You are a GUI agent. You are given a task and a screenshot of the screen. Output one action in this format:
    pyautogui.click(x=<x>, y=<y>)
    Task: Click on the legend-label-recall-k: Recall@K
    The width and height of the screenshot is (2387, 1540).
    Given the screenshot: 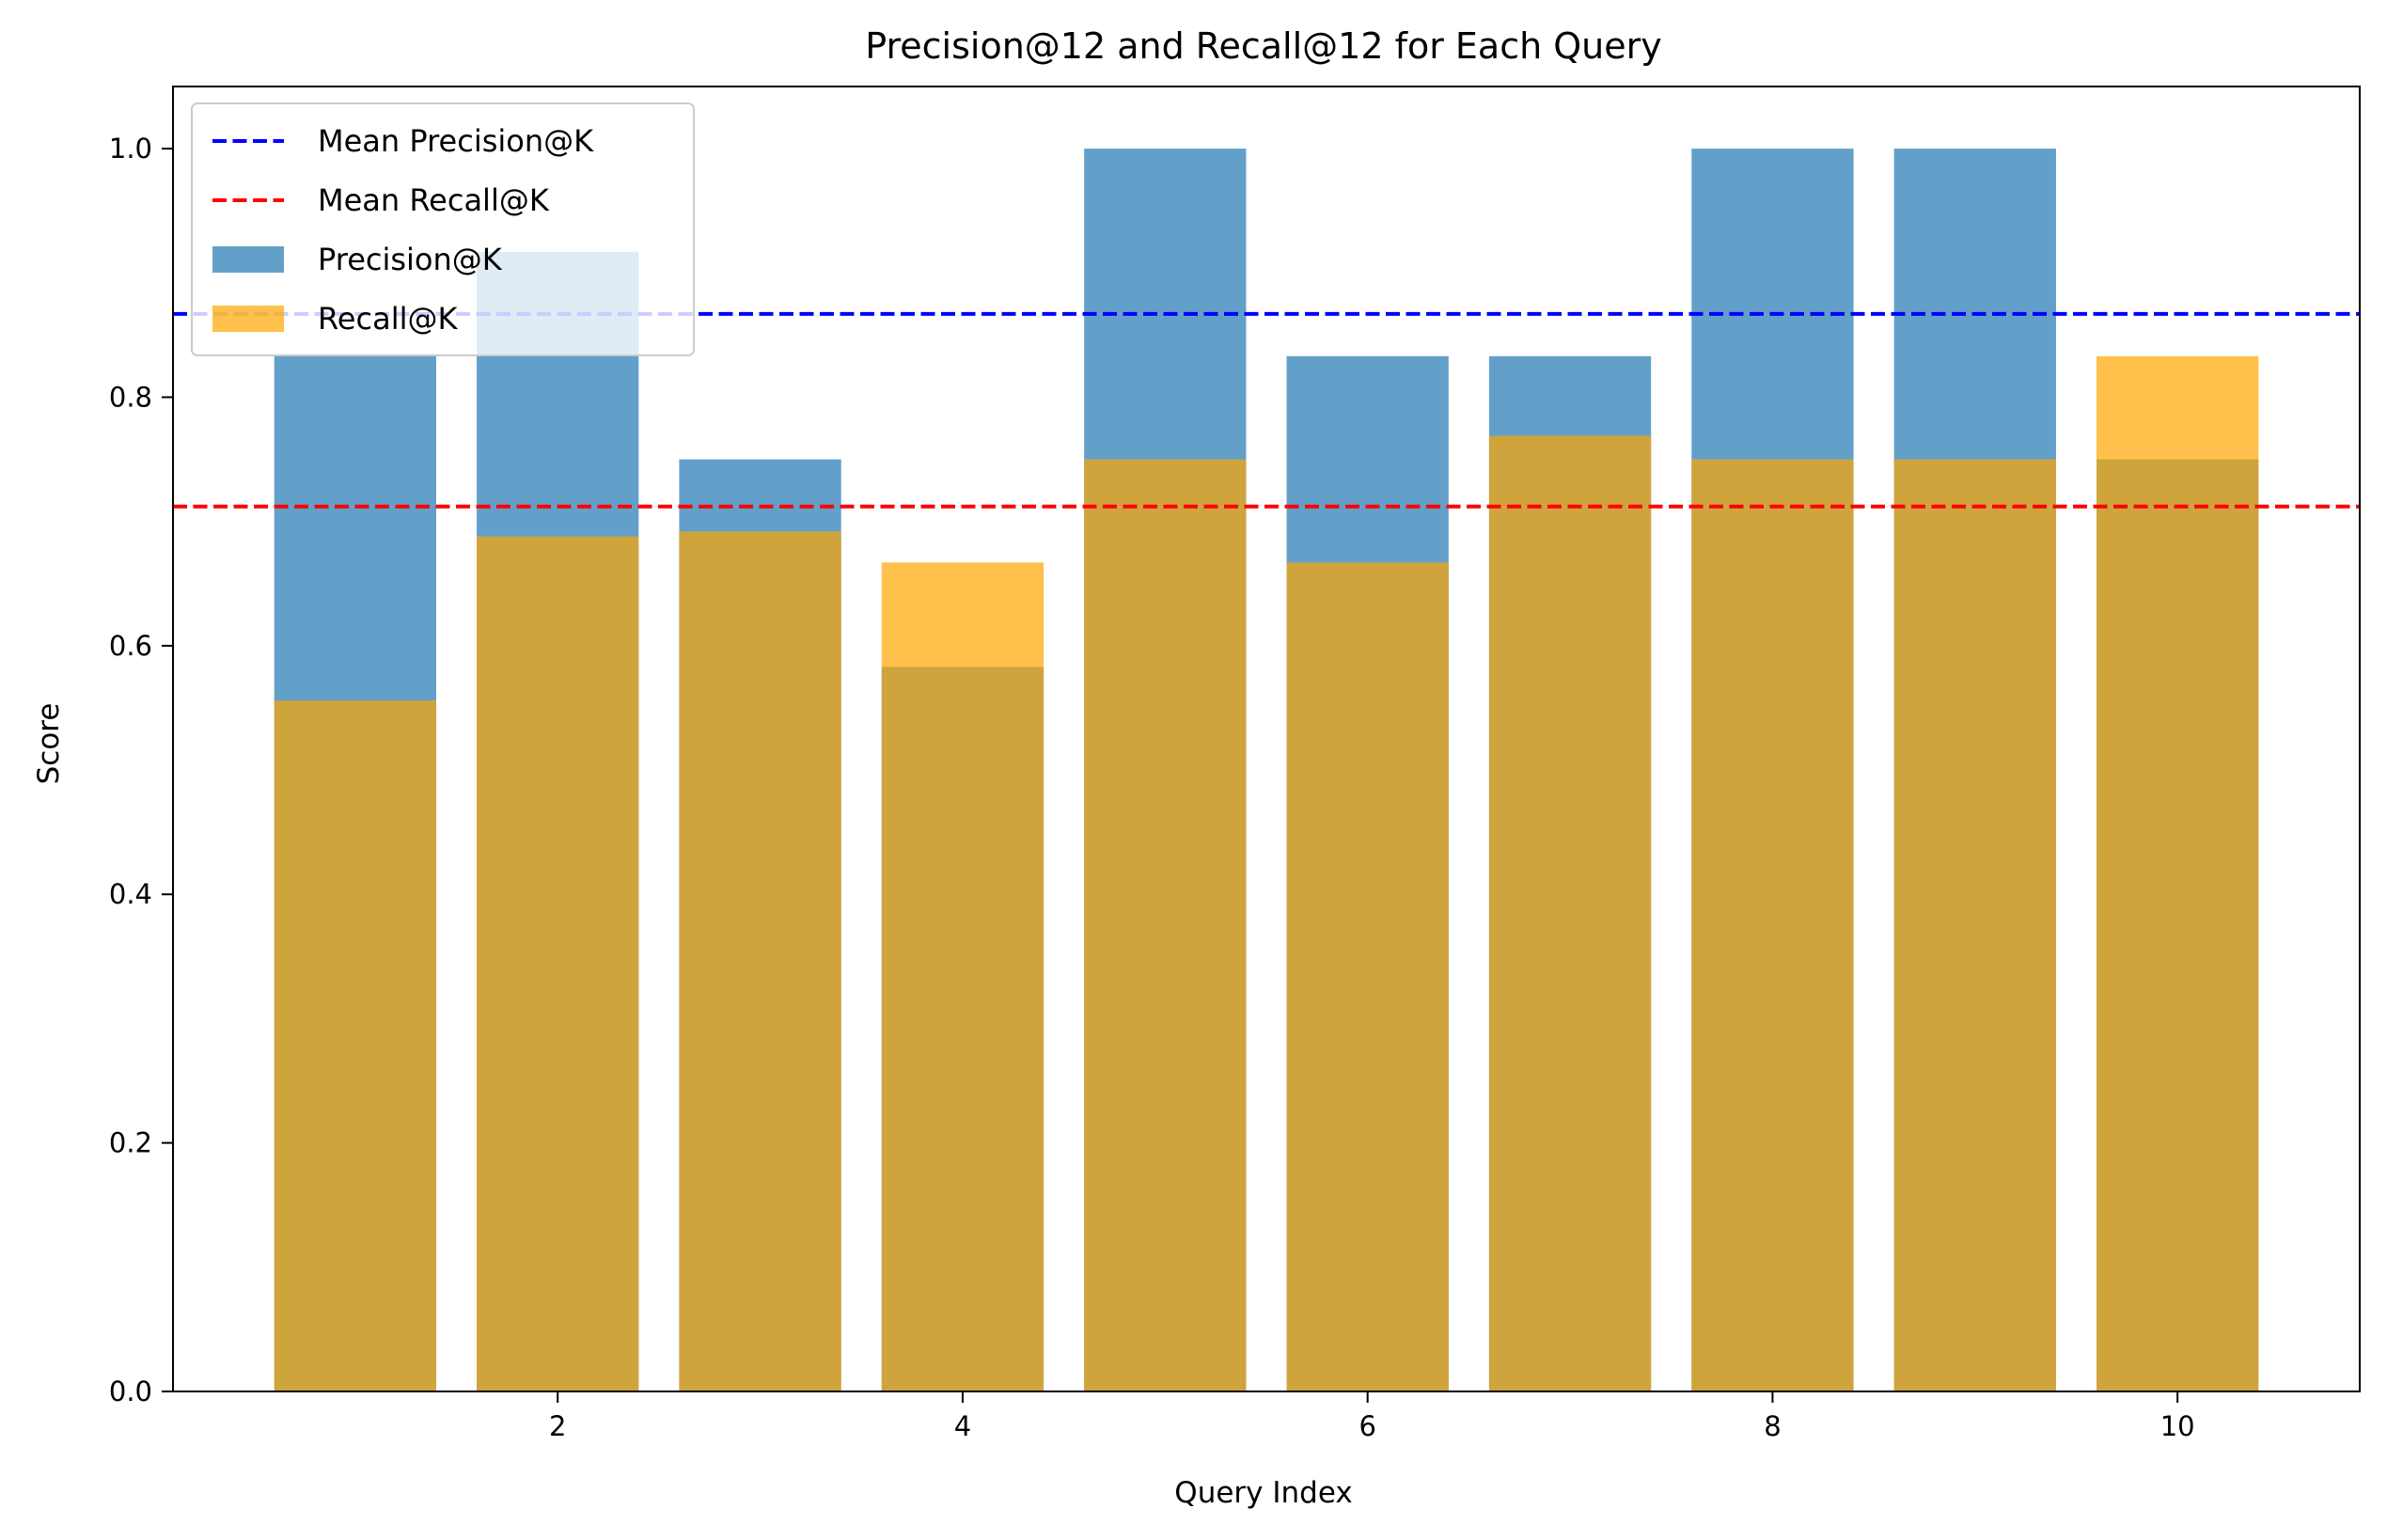 What is the action you would take?
    pyautogui.click(x=388, y=319)
    